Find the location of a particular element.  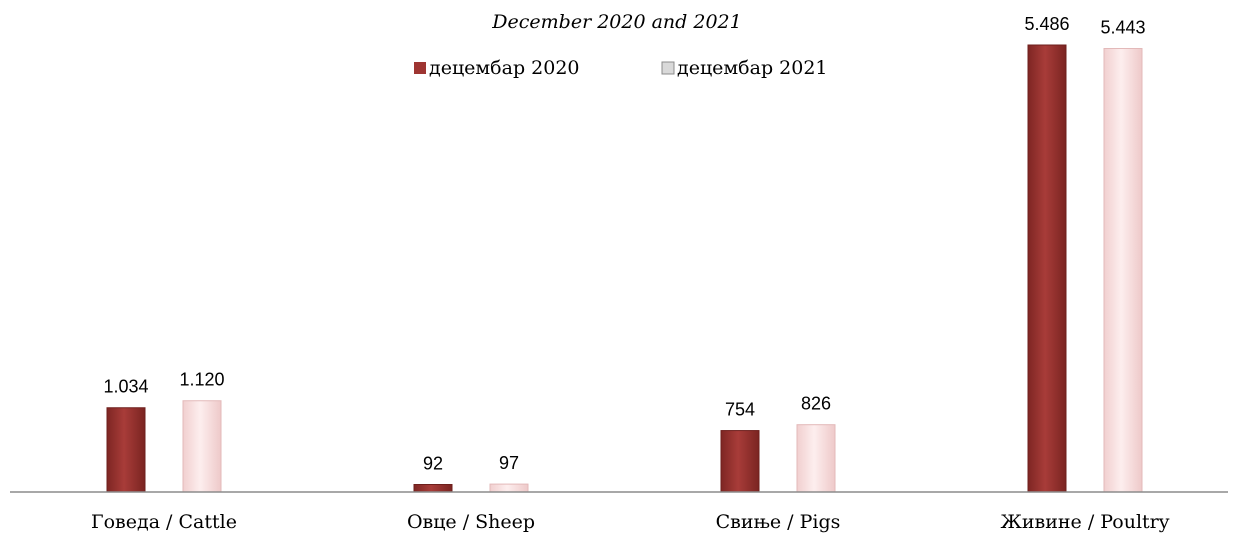

legend-label-2020: децембар 2020 is located at coordinates (504, 68).